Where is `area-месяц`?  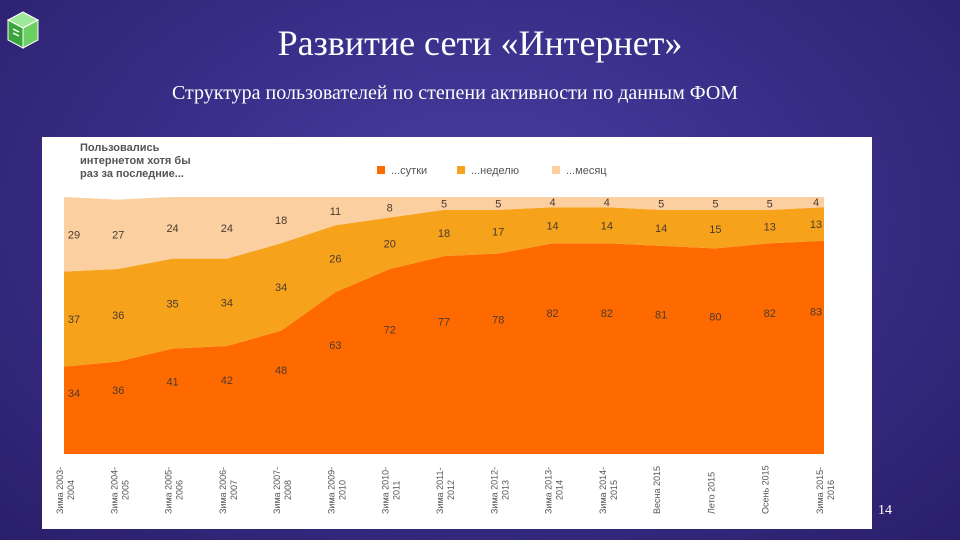
area-месяц is located at coordinates (444, 234).